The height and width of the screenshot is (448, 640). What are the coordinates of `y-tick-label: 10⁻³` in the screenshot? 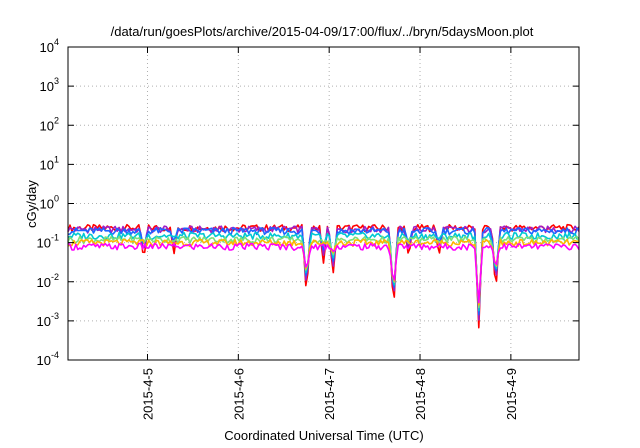 It's located at (48, 320).